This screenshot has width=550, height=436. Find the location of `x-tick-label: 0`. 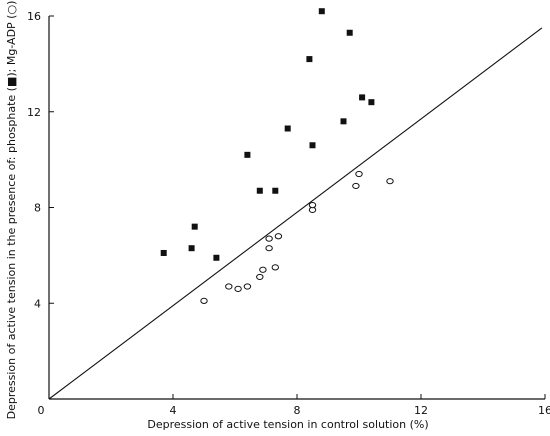

x-tick-label: 0 is located at coordinates (41, 410).